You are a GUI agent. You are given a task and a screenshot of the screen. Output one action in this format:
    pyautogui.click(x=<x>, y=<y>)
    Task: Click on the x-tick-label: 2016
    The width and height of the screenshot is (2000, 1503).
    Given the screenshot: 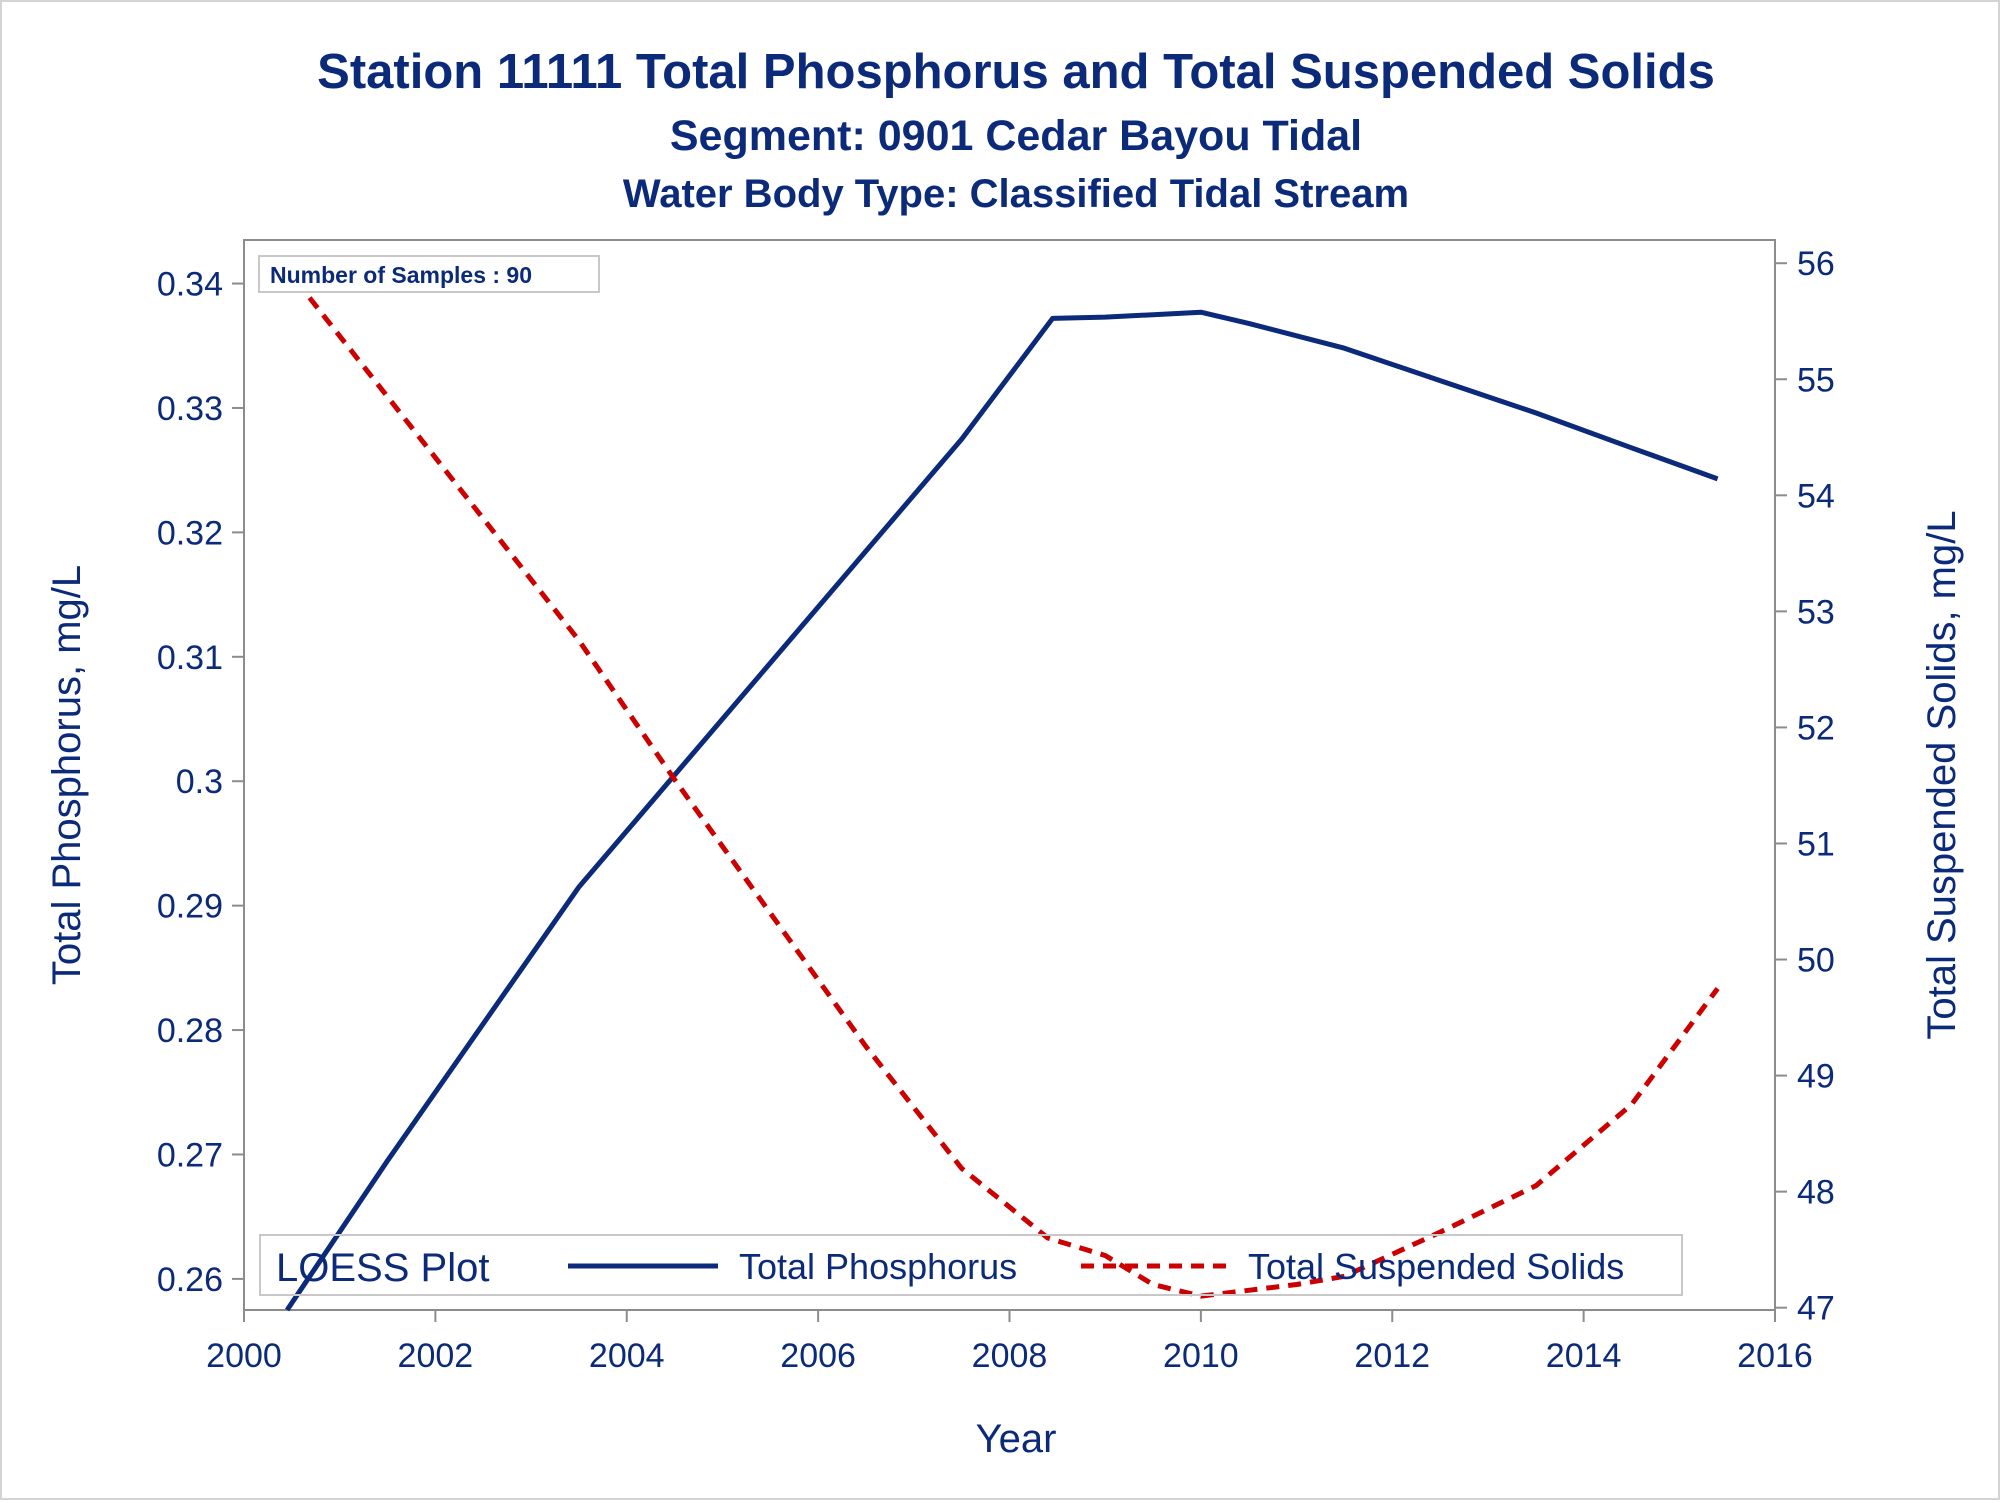 What is the action you would take?
    pyautogui.click(x=1775, y=1356)
    